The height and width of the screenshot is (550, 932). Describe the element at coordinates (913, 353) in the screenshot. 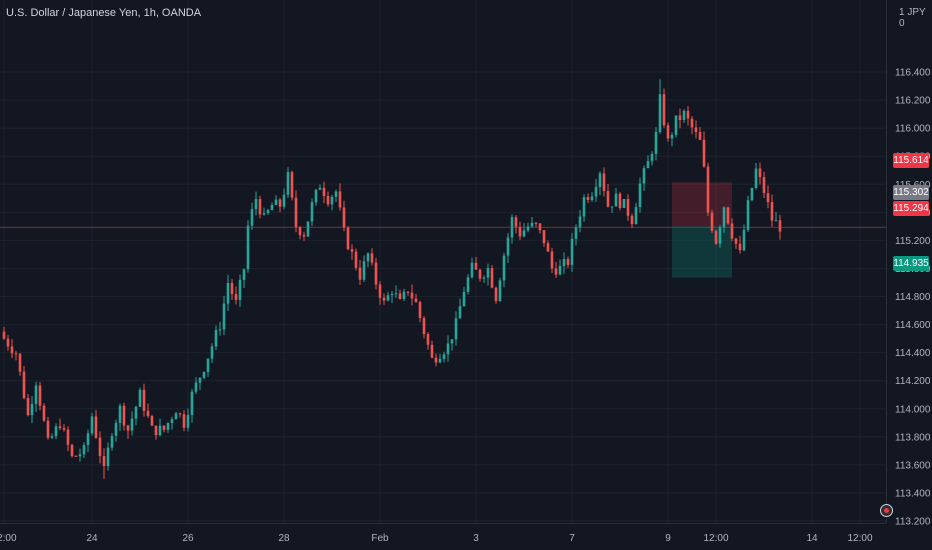

I see `price-tick-label: 114.400` at that location.